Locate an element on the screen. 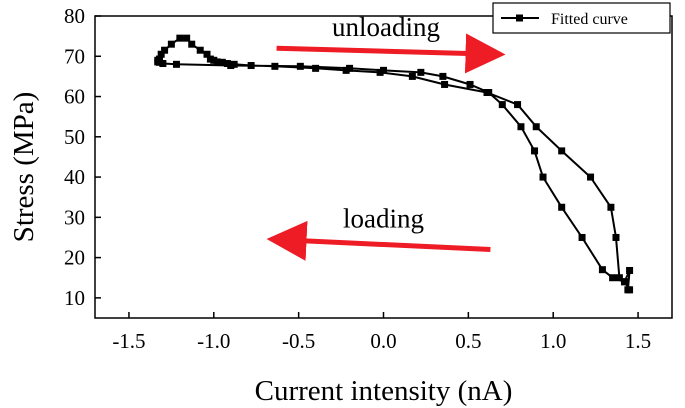  y-tick-label: 80 is located at coordinates (74, 16).